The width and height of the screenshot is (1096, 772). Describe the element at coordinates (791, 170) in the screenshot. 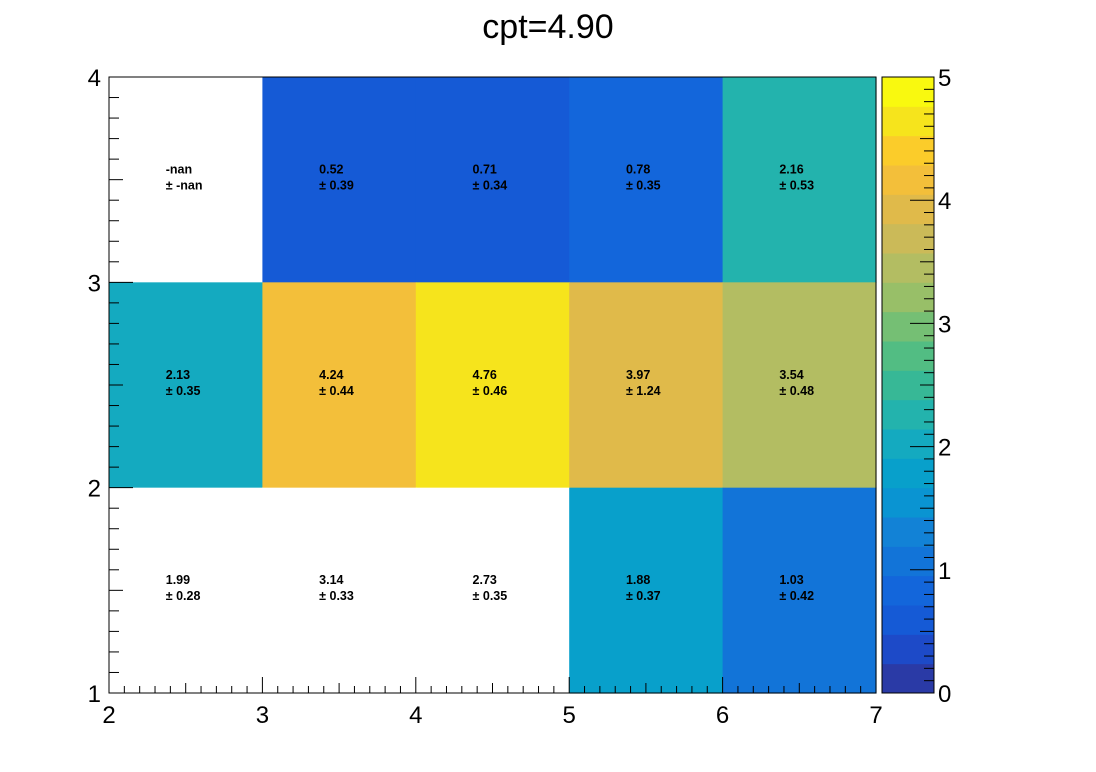

I see `cell-value-label: 2.16` at that location.